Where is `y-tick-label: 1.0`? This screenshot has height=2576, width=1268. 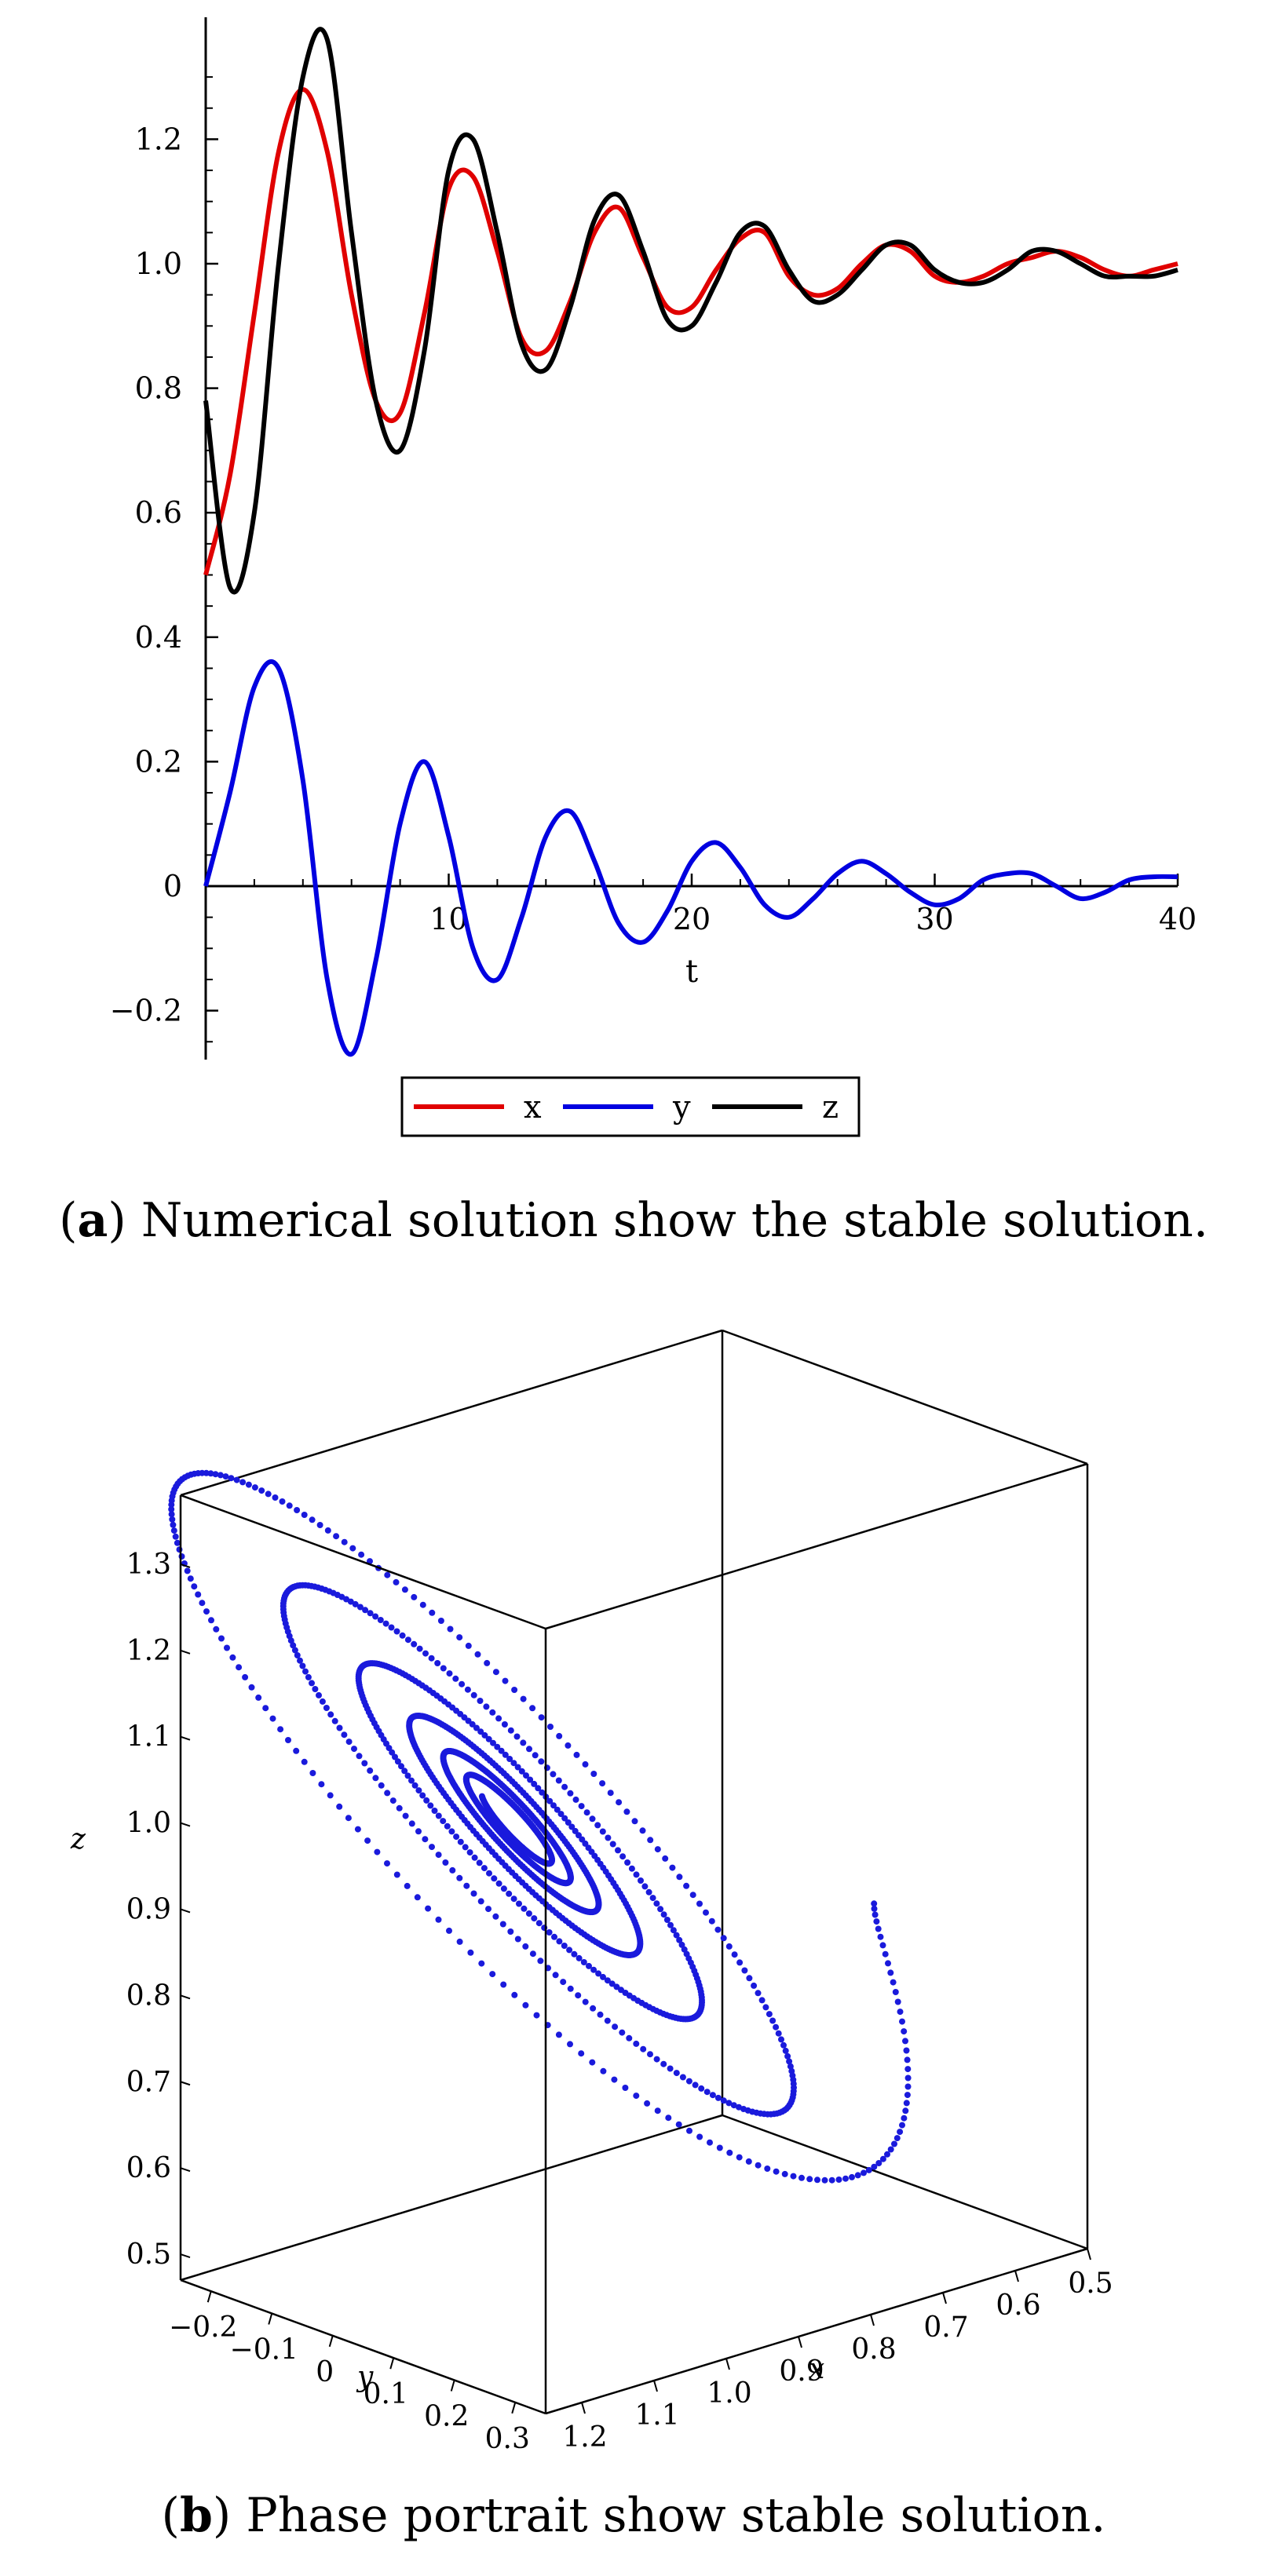 y-tick-label: 1.0 is located at coordinates (158, 263).